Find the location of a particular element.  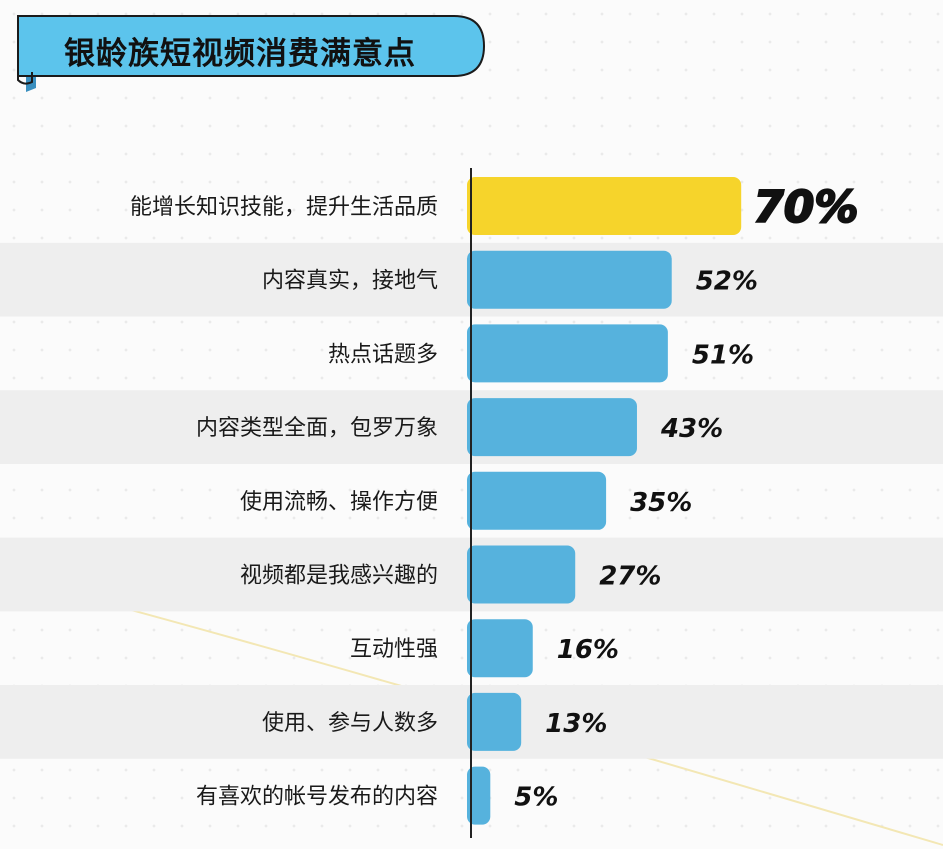

value-label: 13% is located at coordinates (576, 724).